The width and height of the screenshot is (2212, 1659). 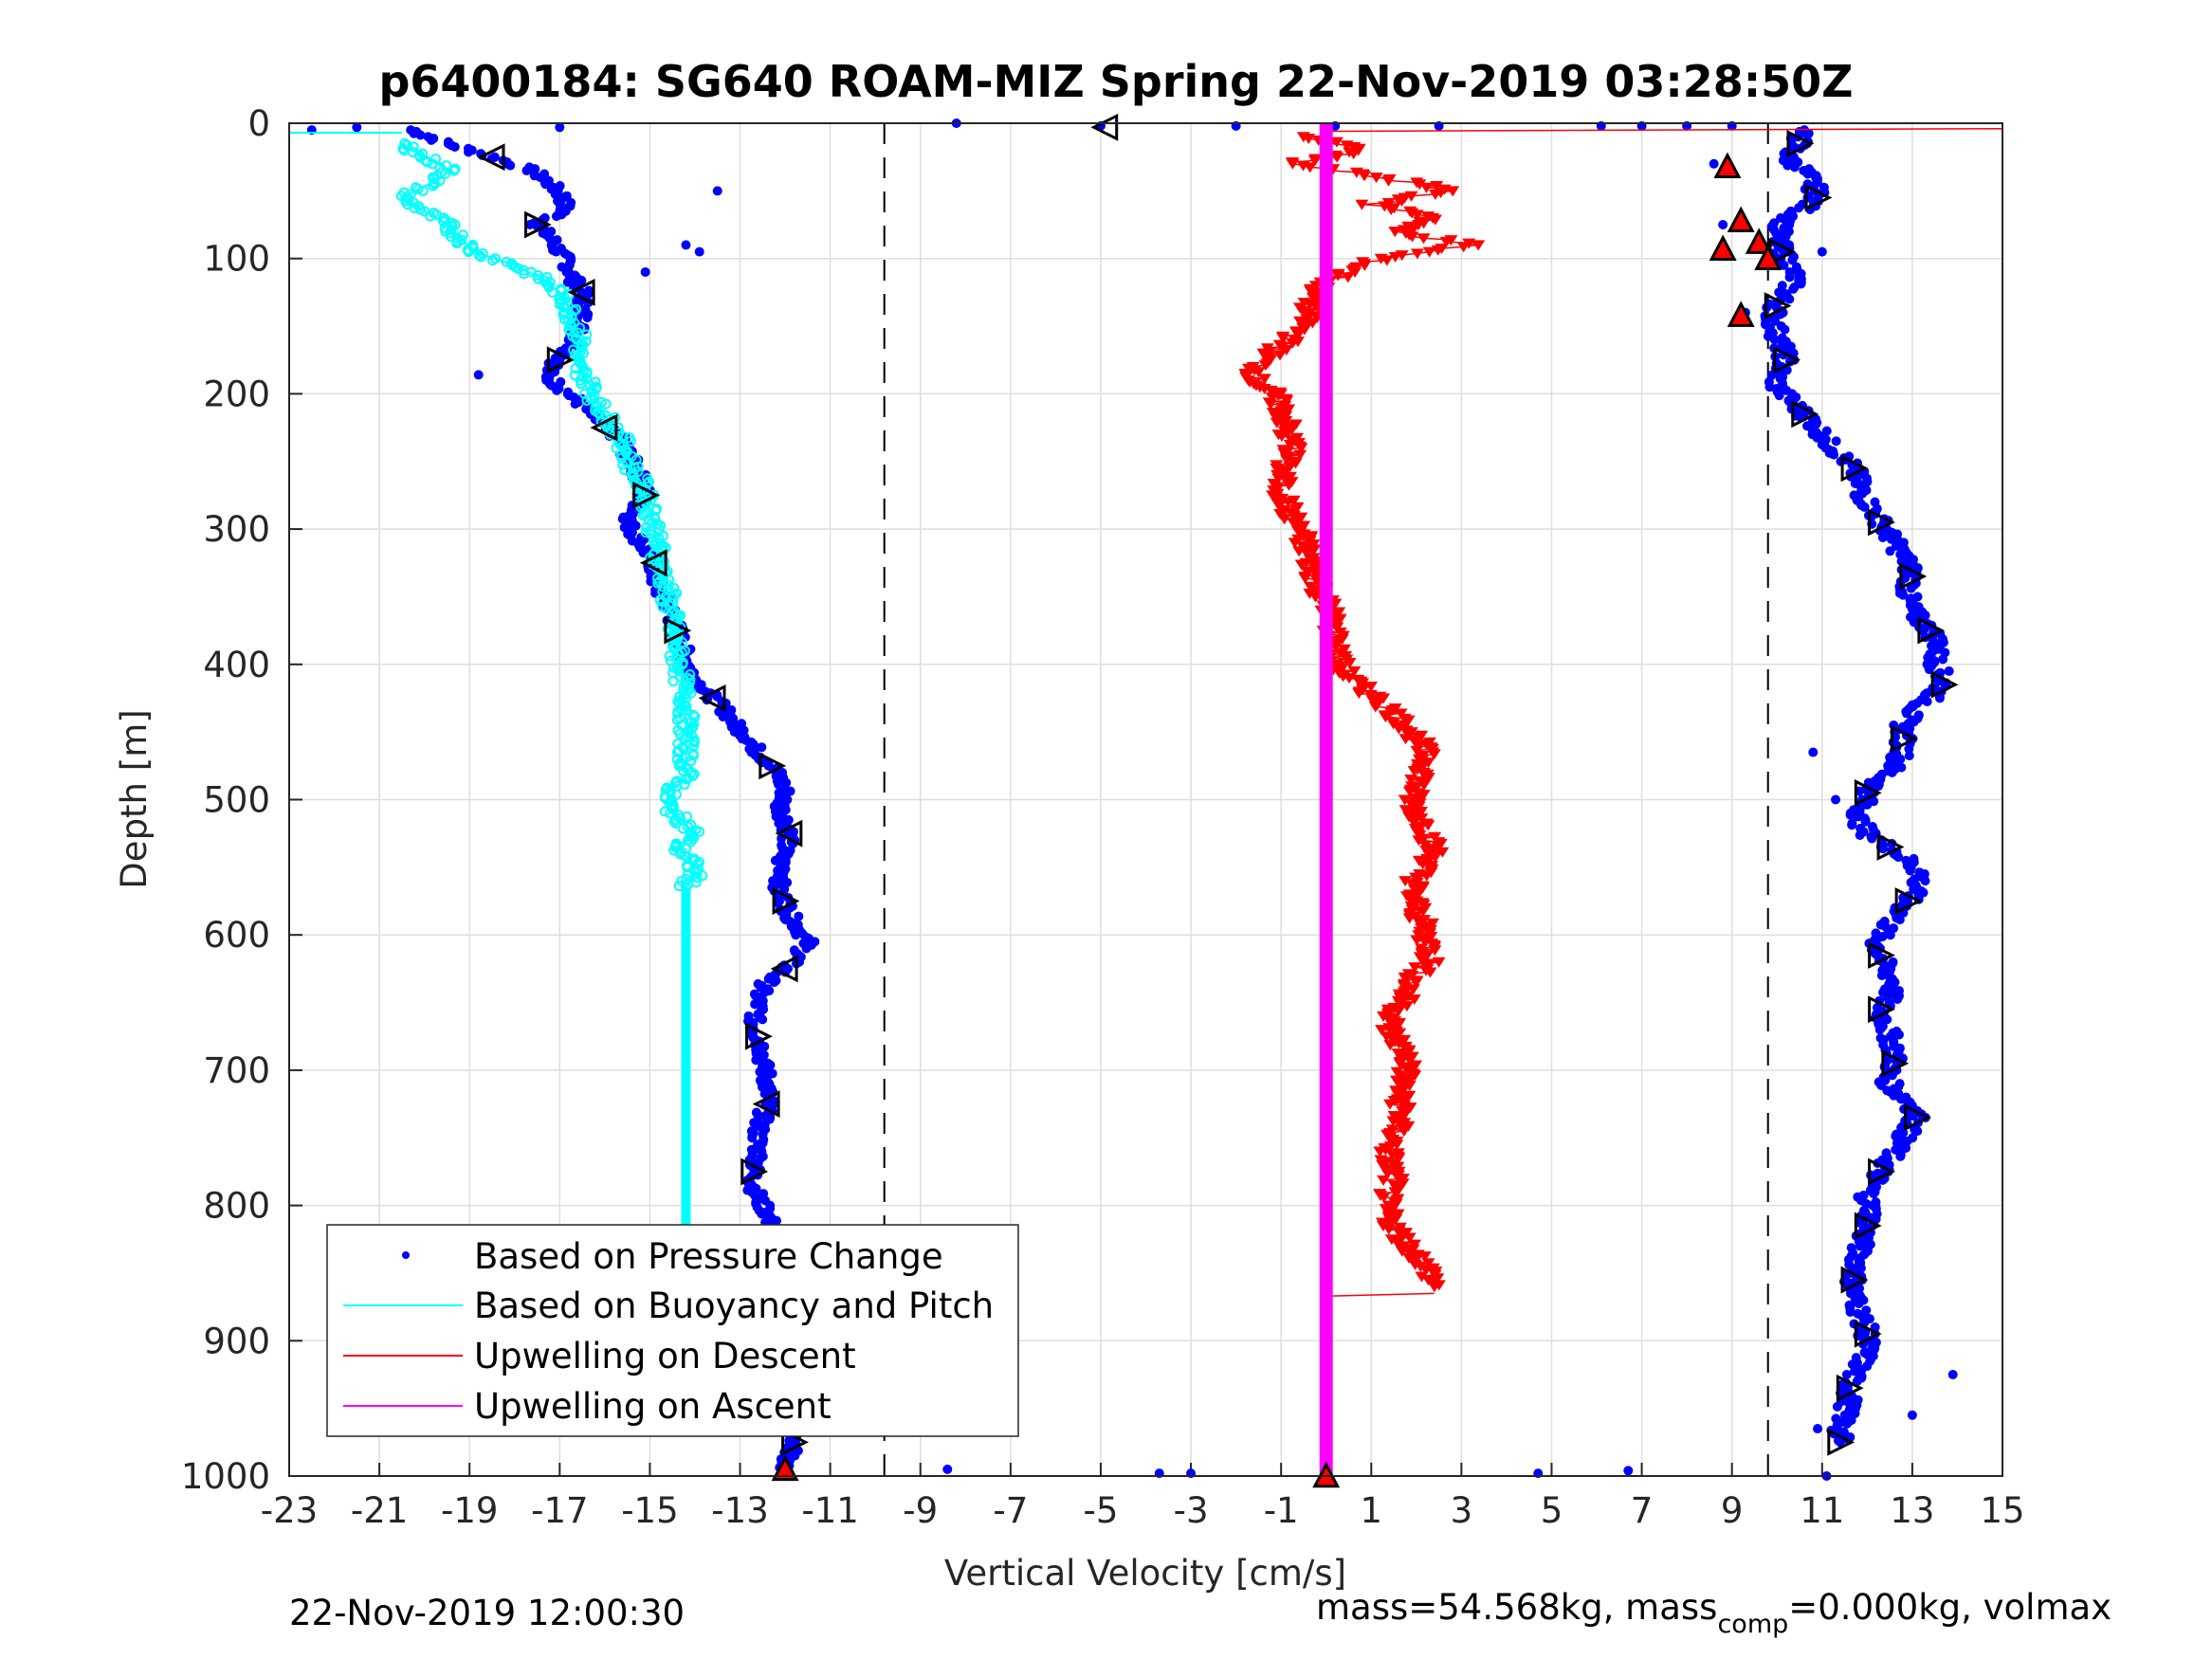 What do you see at coordinates (1822, 1510) in the screenshot?
I see `x-tick-label: 11` at bounding box center [1822, 1510].